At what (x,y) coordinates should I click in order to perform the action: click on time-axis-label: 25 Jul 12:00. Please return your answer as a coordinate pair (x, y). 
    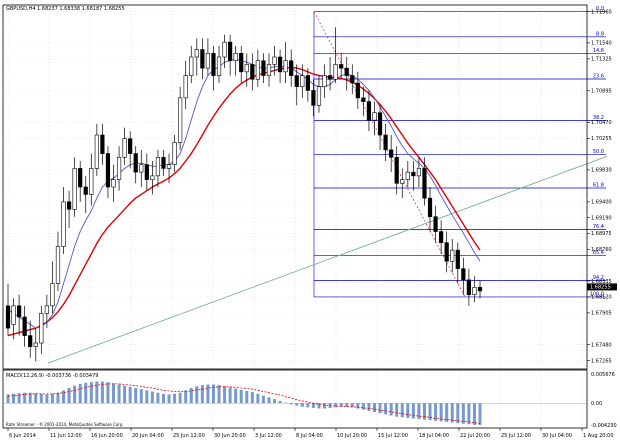
    Looking at the image, I should click on (516, 436).